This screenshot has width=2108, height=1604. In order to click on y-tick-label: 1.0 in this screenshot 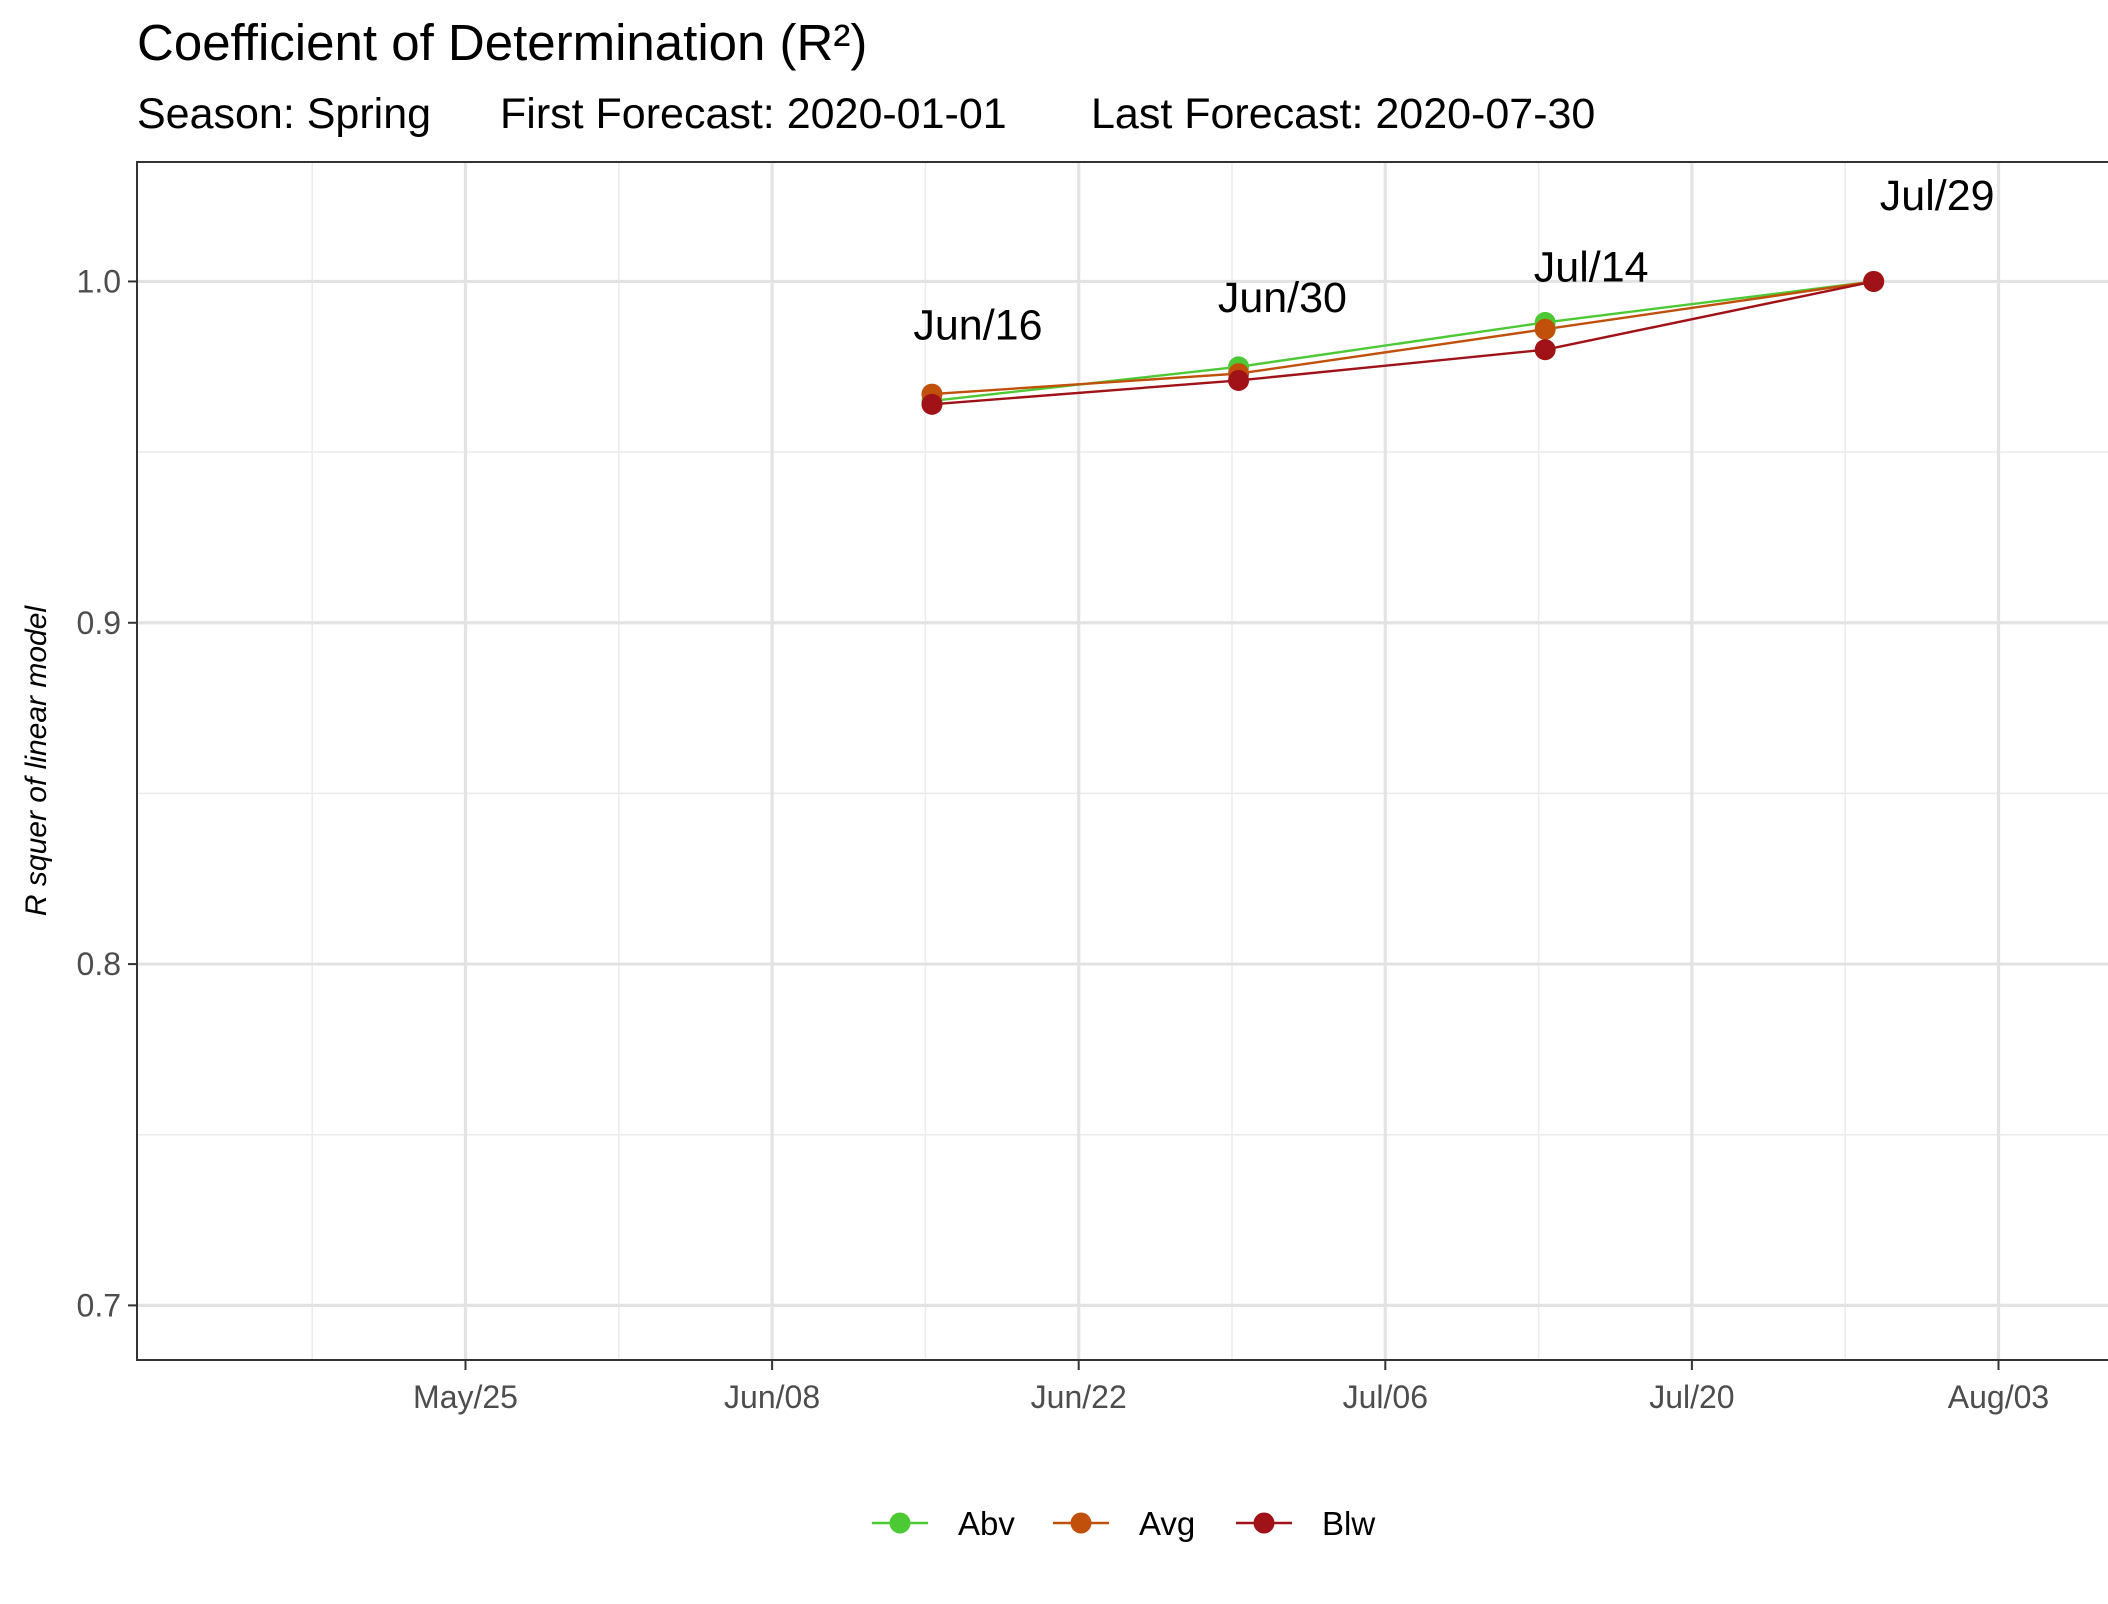, I will do `click(99, 281)`.